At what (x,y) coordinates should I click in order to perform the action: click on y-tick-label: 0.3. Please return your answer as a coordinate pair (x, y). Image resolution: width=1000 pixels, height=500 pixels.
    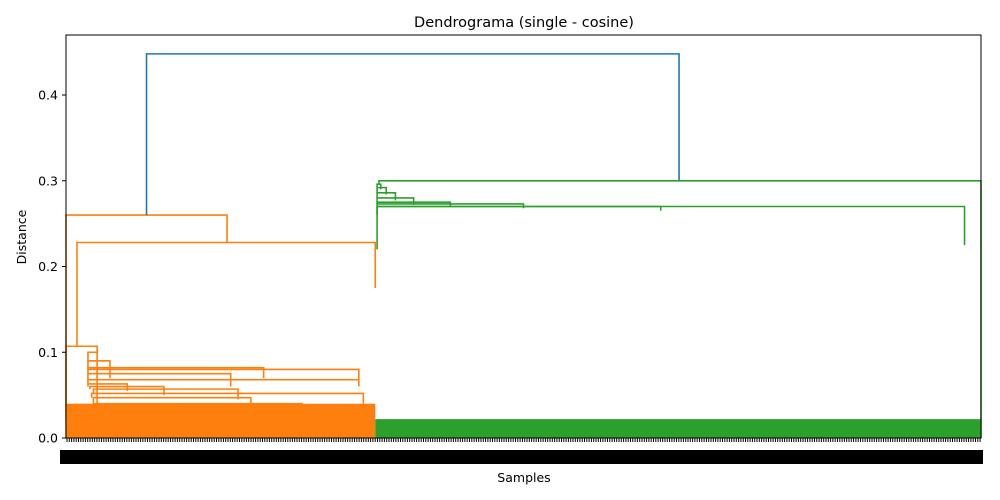
    Looking at the image, I should click on (48, 180).